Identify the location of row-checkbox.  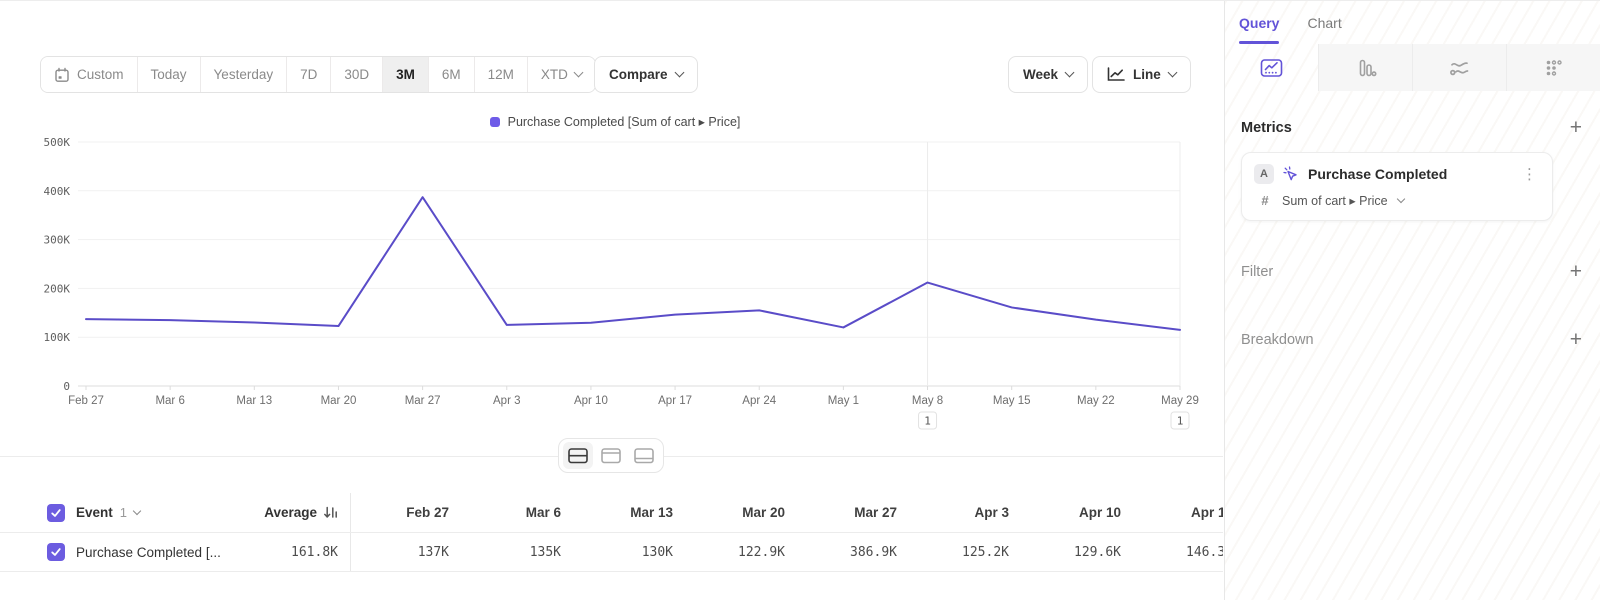
(56, 552).